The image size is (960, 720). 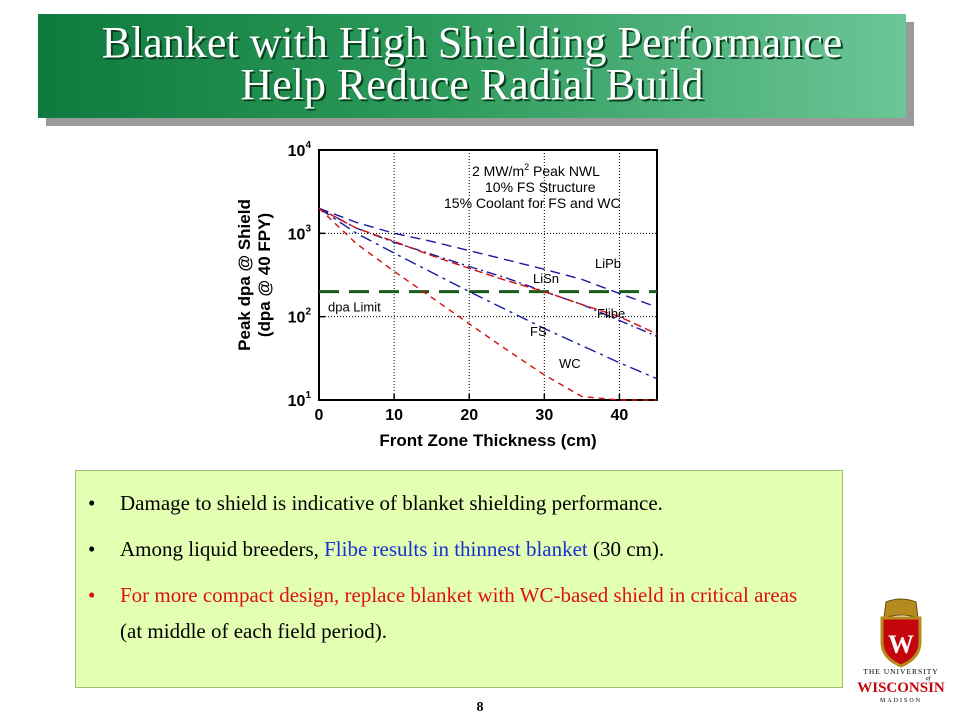 What do you see at coordinates (469, 415) in the screenshot?
I see `x-tick-label: 20` at bounding box center [469, 415].